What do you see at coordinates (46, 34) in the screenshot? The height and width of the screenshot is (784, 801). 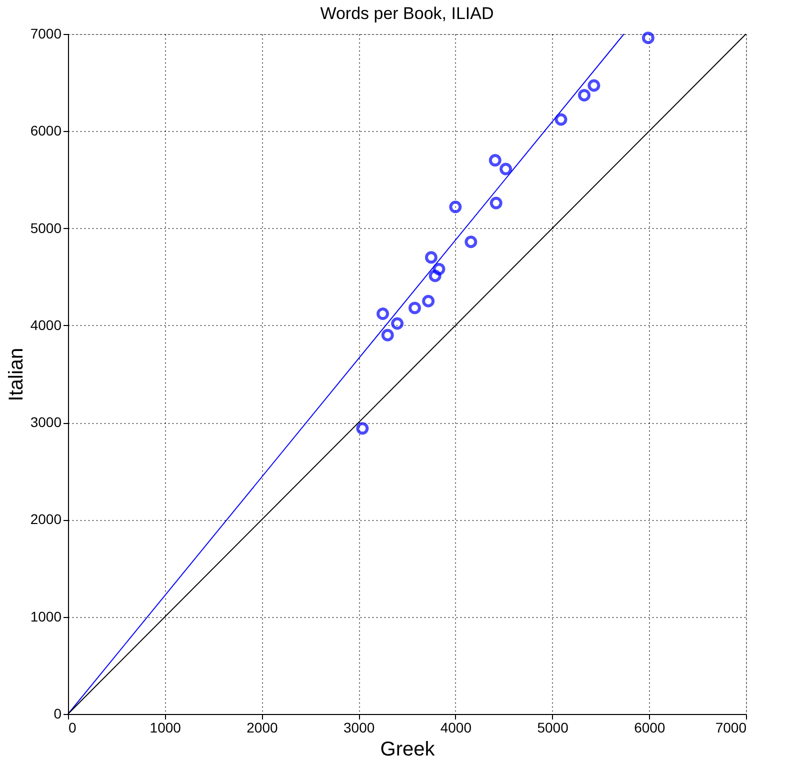 I see `y-tick-label: 7000` at bounding box center [46, 34].